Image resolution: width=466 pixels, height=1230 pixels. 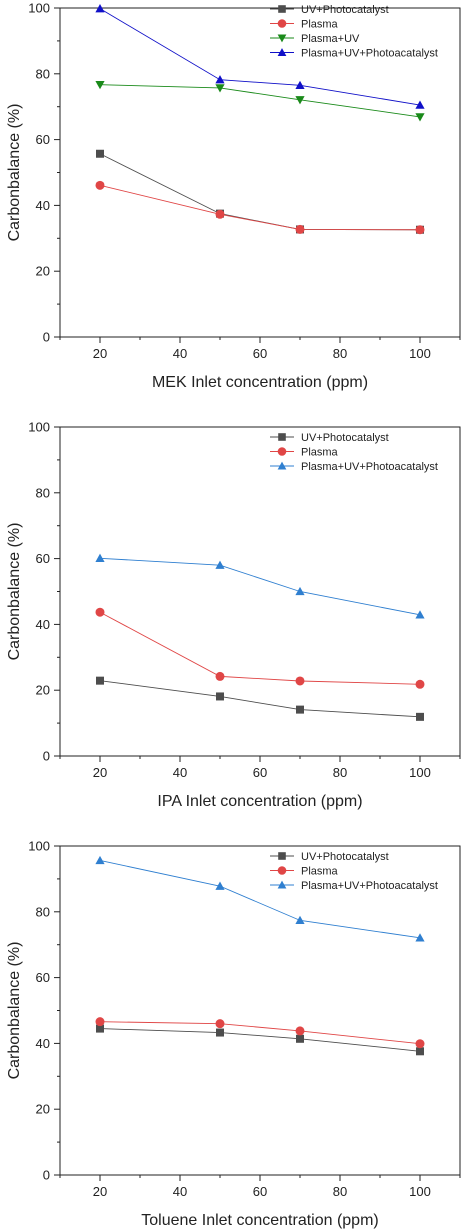 What do you see at coordinates (260, 382) in the screenshot?
I see `x-axis-title: MEK Inlet concentration (ppm)` at bounding box center [260, 382].